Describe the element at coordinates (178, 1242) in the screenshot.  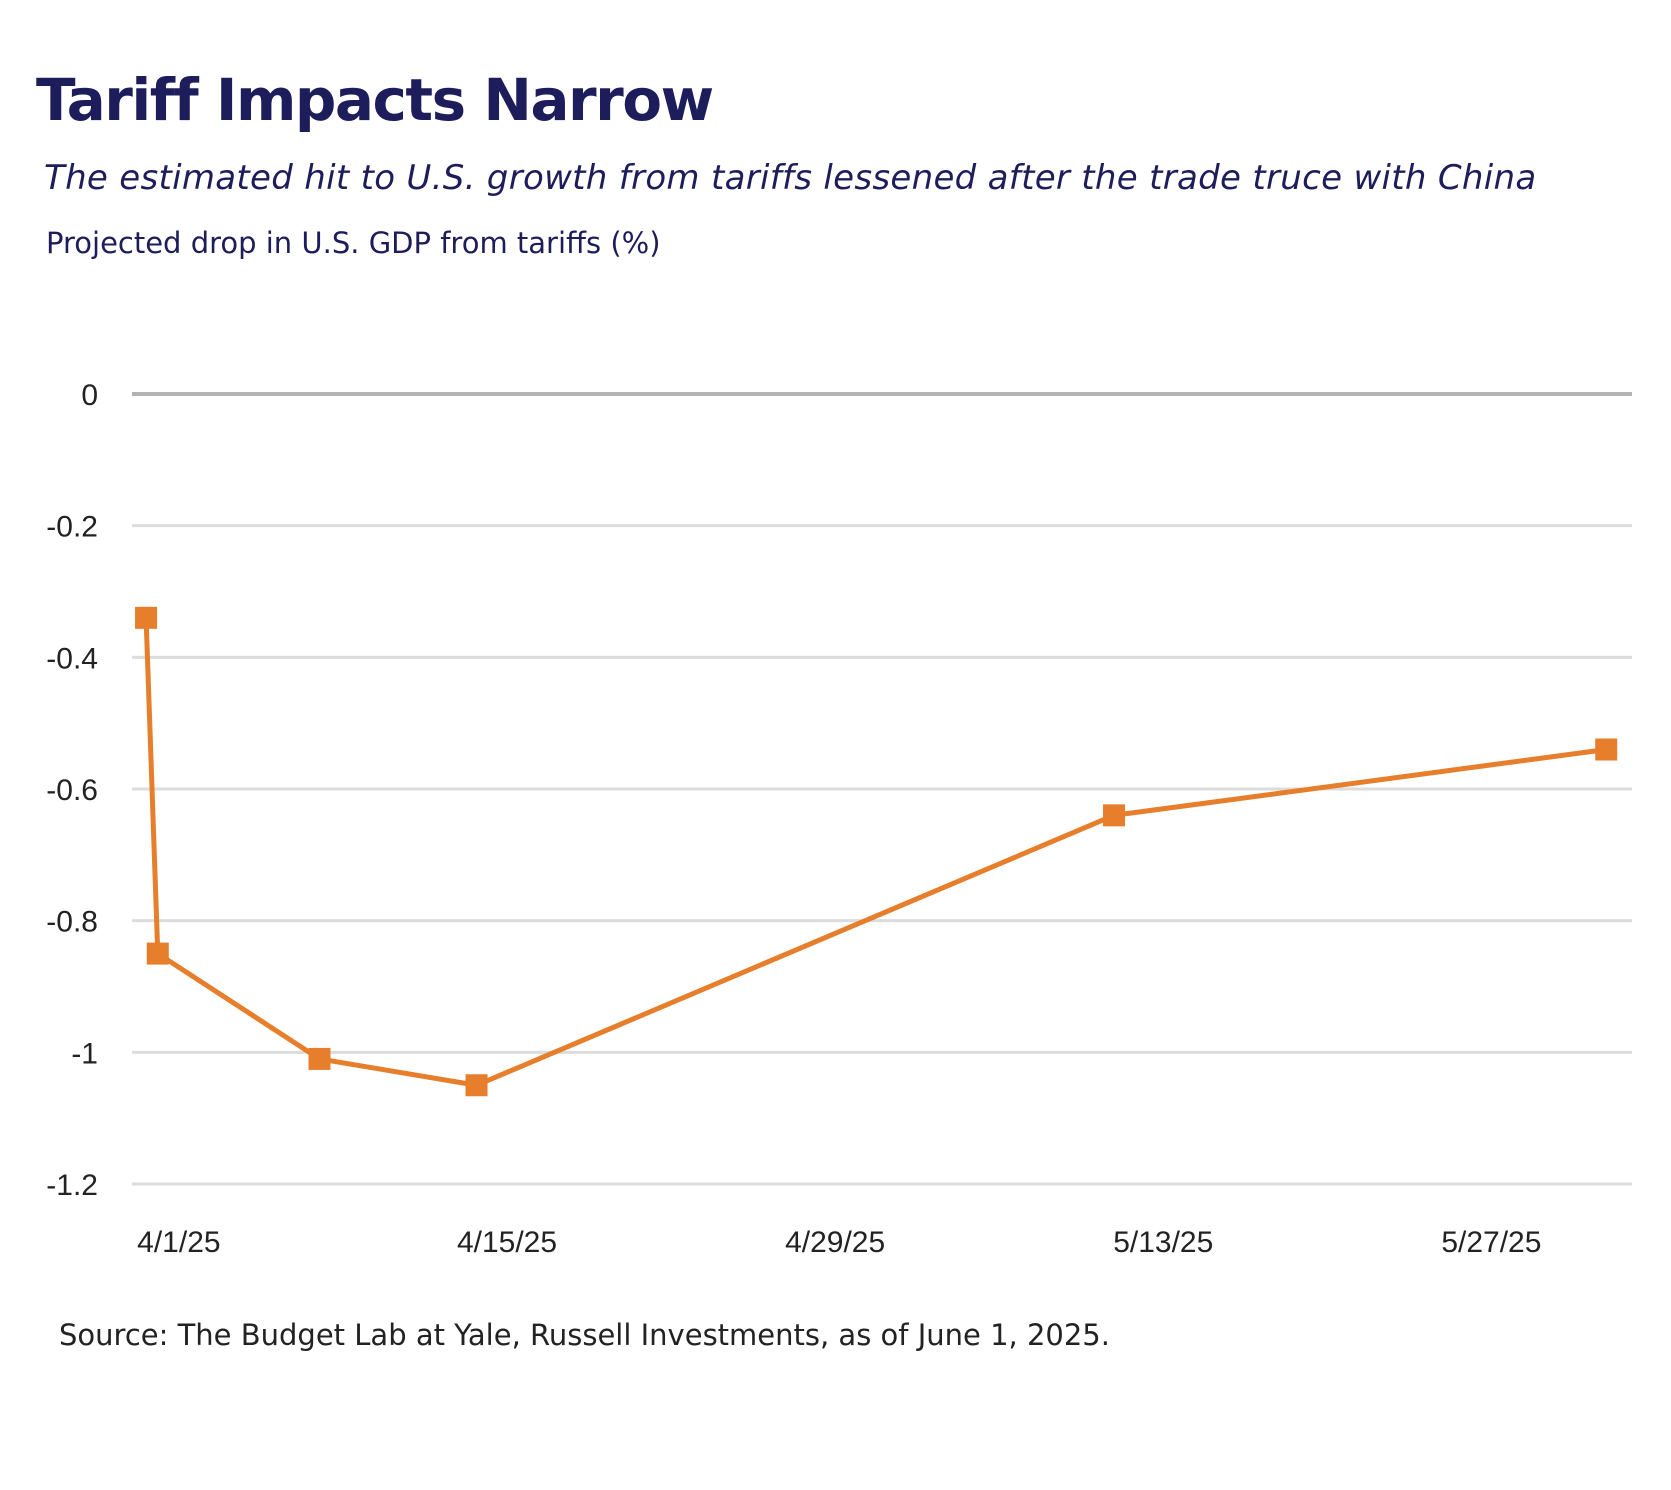
I see `x-tick-label: 4/1/25` at that location.